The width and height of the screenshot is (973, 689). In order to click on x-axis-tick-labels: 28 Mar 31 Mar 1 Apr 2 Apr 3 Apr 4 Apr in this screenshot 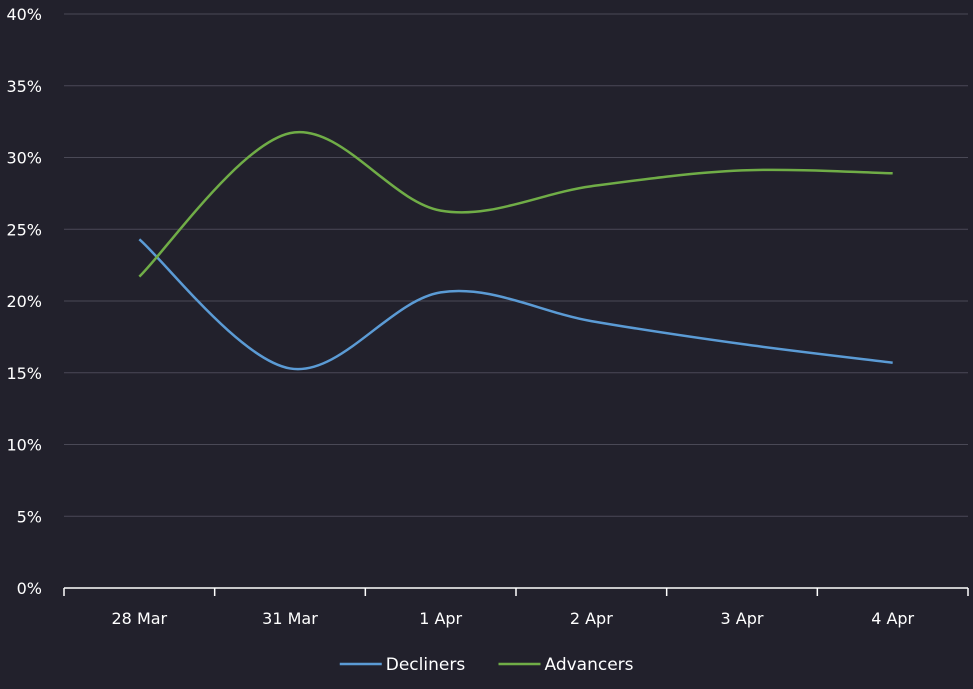, I will do `click(513, 618)`.